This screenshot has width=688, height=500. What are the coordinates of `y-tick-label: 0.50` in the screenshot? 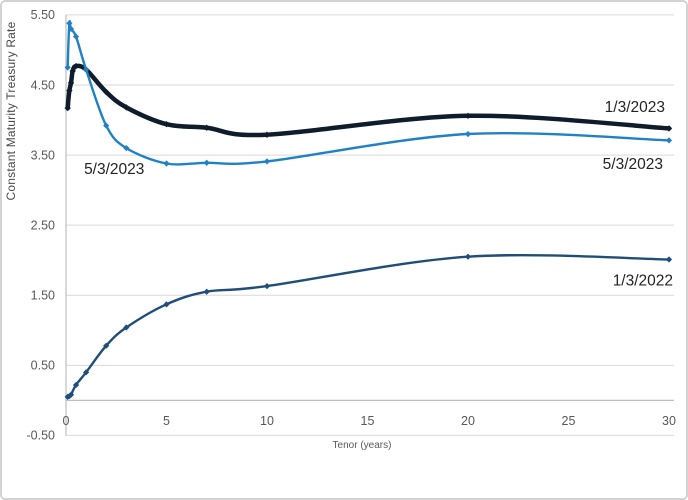 It's located at (43, 366).